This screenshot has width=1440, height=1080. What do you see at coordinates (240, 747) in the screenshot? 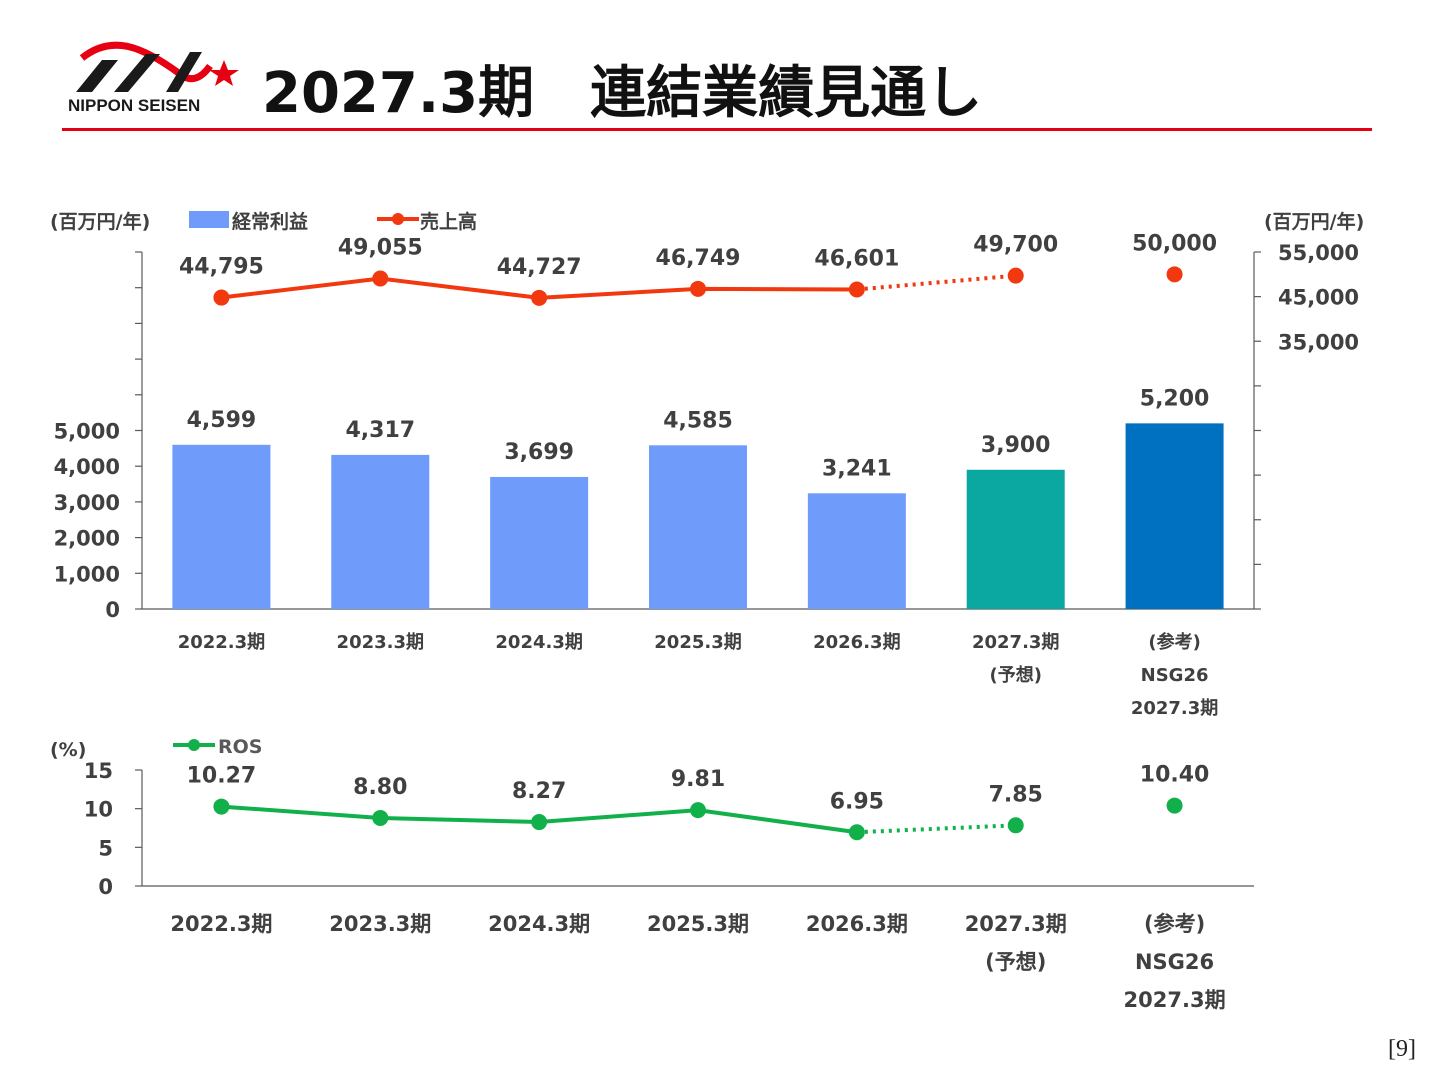
I see `ros-legend-label: ROS` at bounding box center [240, 747].